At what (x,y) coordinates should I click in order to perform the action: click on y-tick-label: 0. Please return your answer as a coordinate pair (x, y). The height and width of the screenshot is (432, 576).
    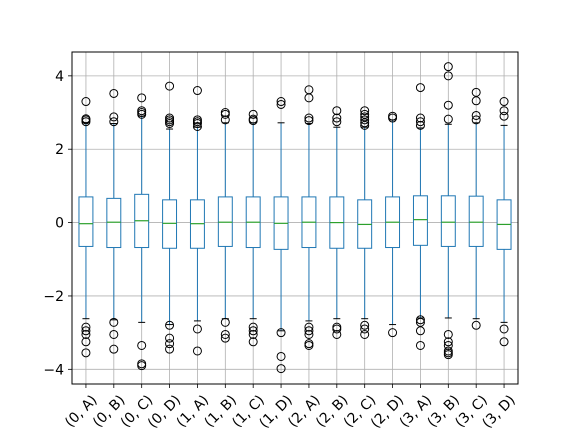
    Looking at the image, I should click on (59, 224).